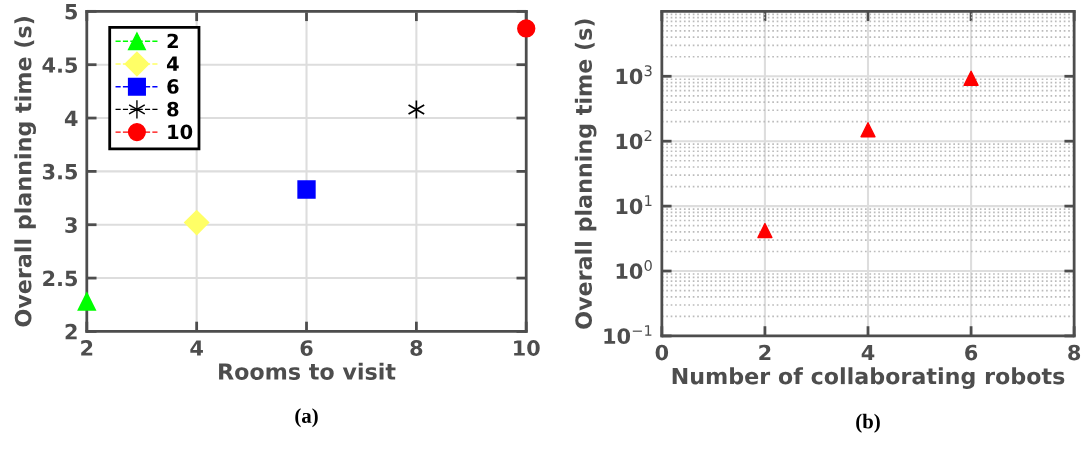  I want to click on legend-label: 8, so click(173, 109).